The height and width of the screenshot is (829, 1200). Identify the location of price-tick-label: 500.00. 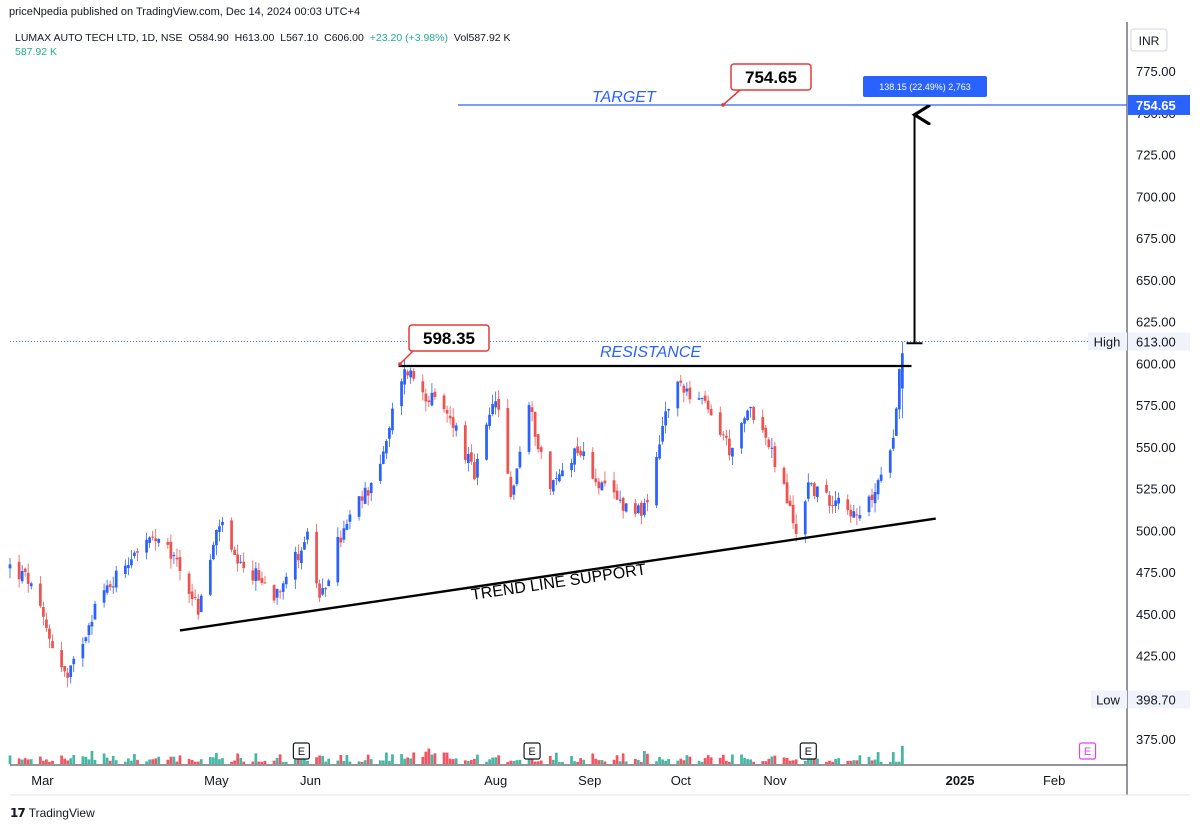
(1156, 530).